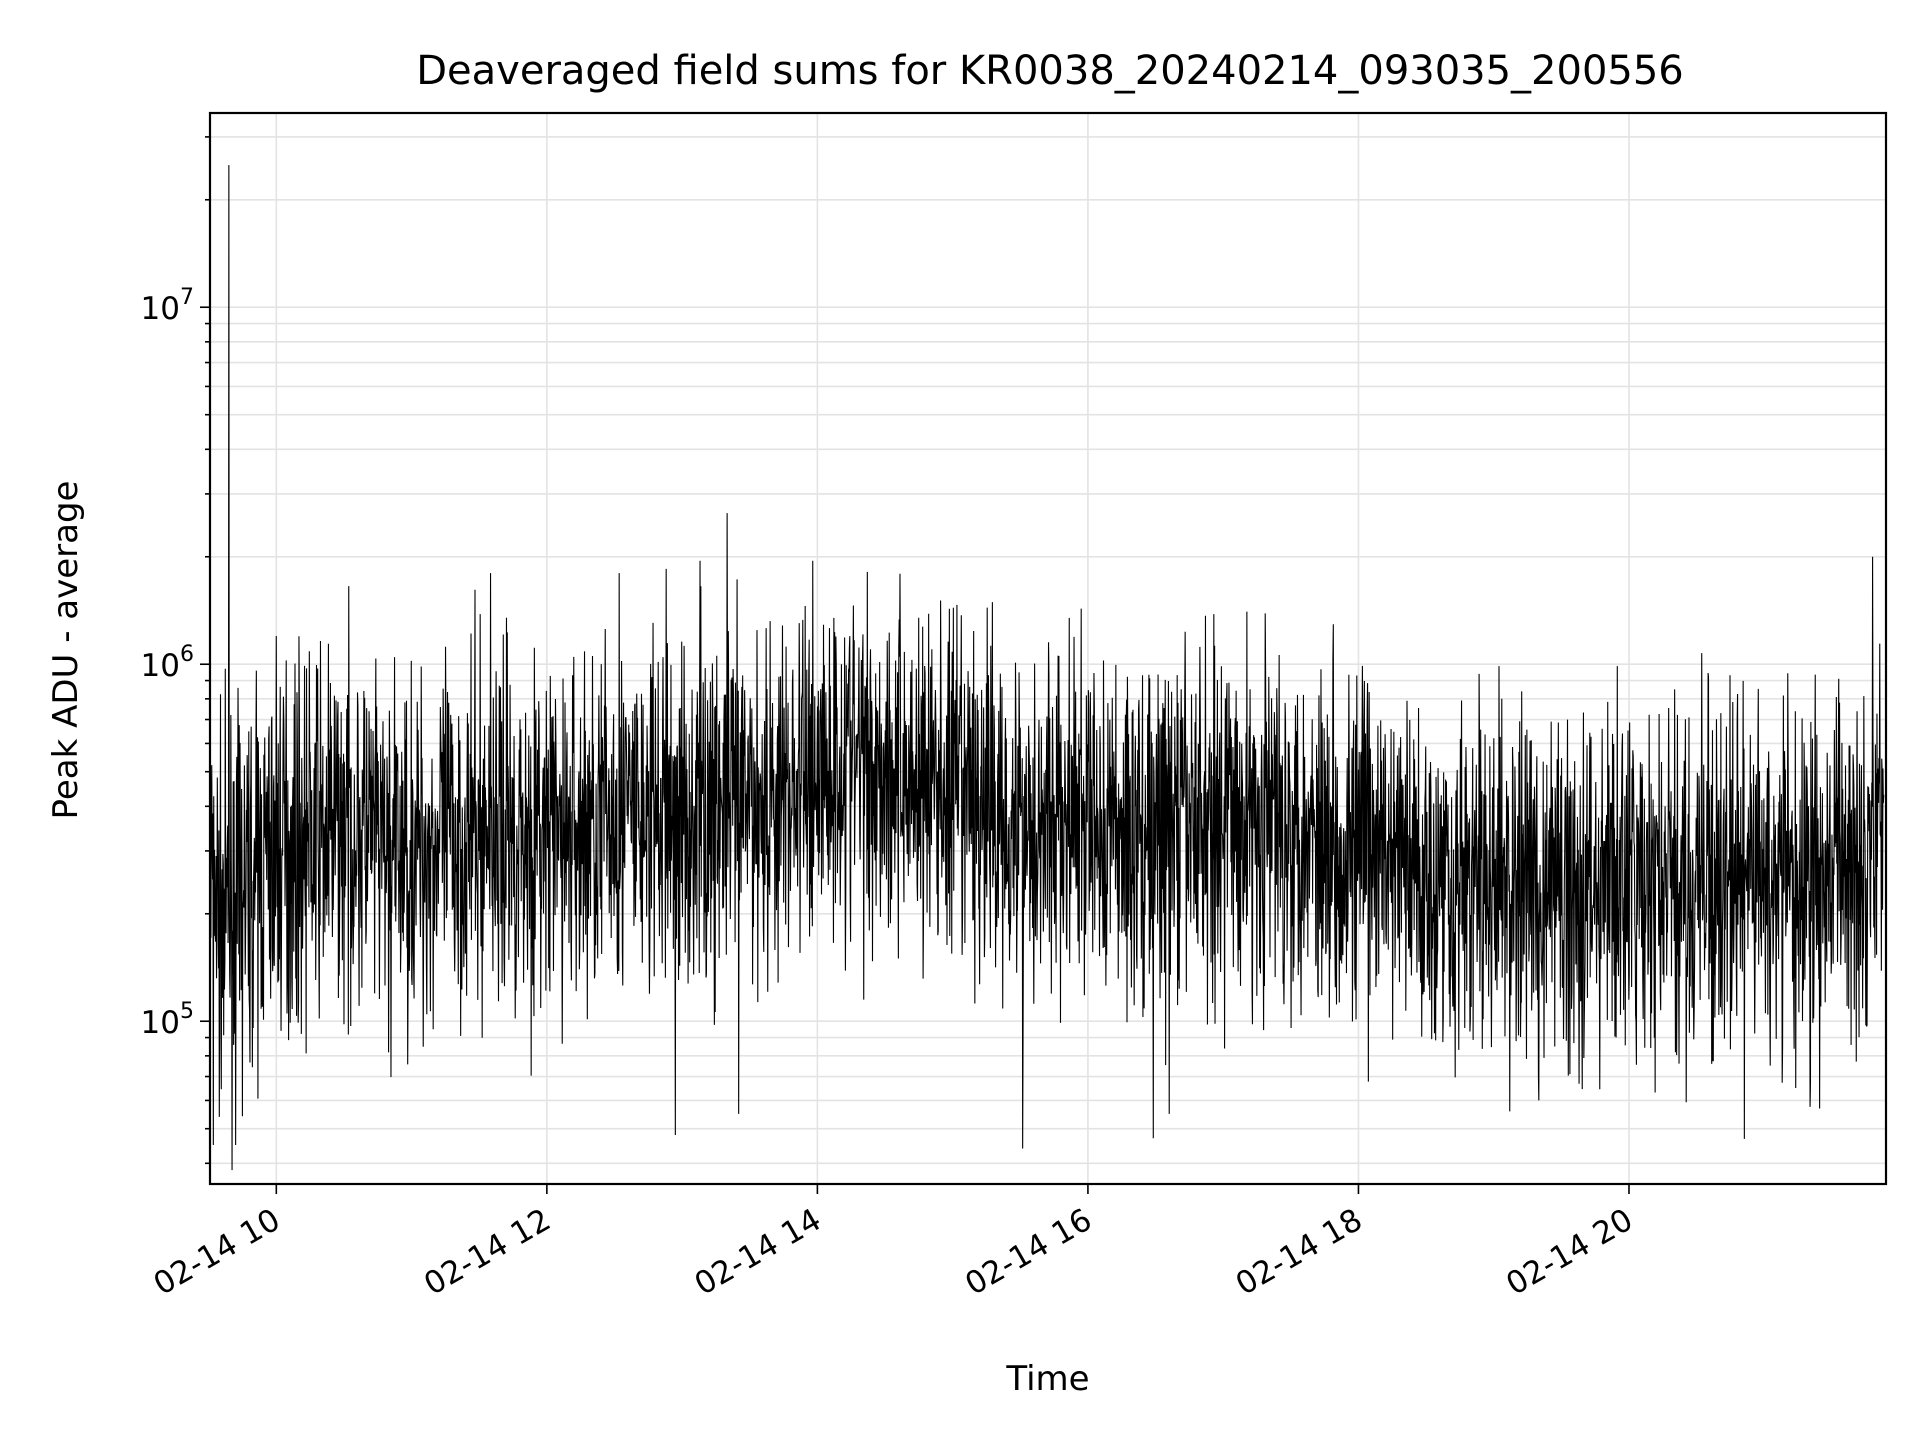 This screenshot has height=1440, width=1920. What do you see at coordinates (167, 663) in the screenshot?
I see `y-tick-label: 10⁶` at bounding box center [167, 663].